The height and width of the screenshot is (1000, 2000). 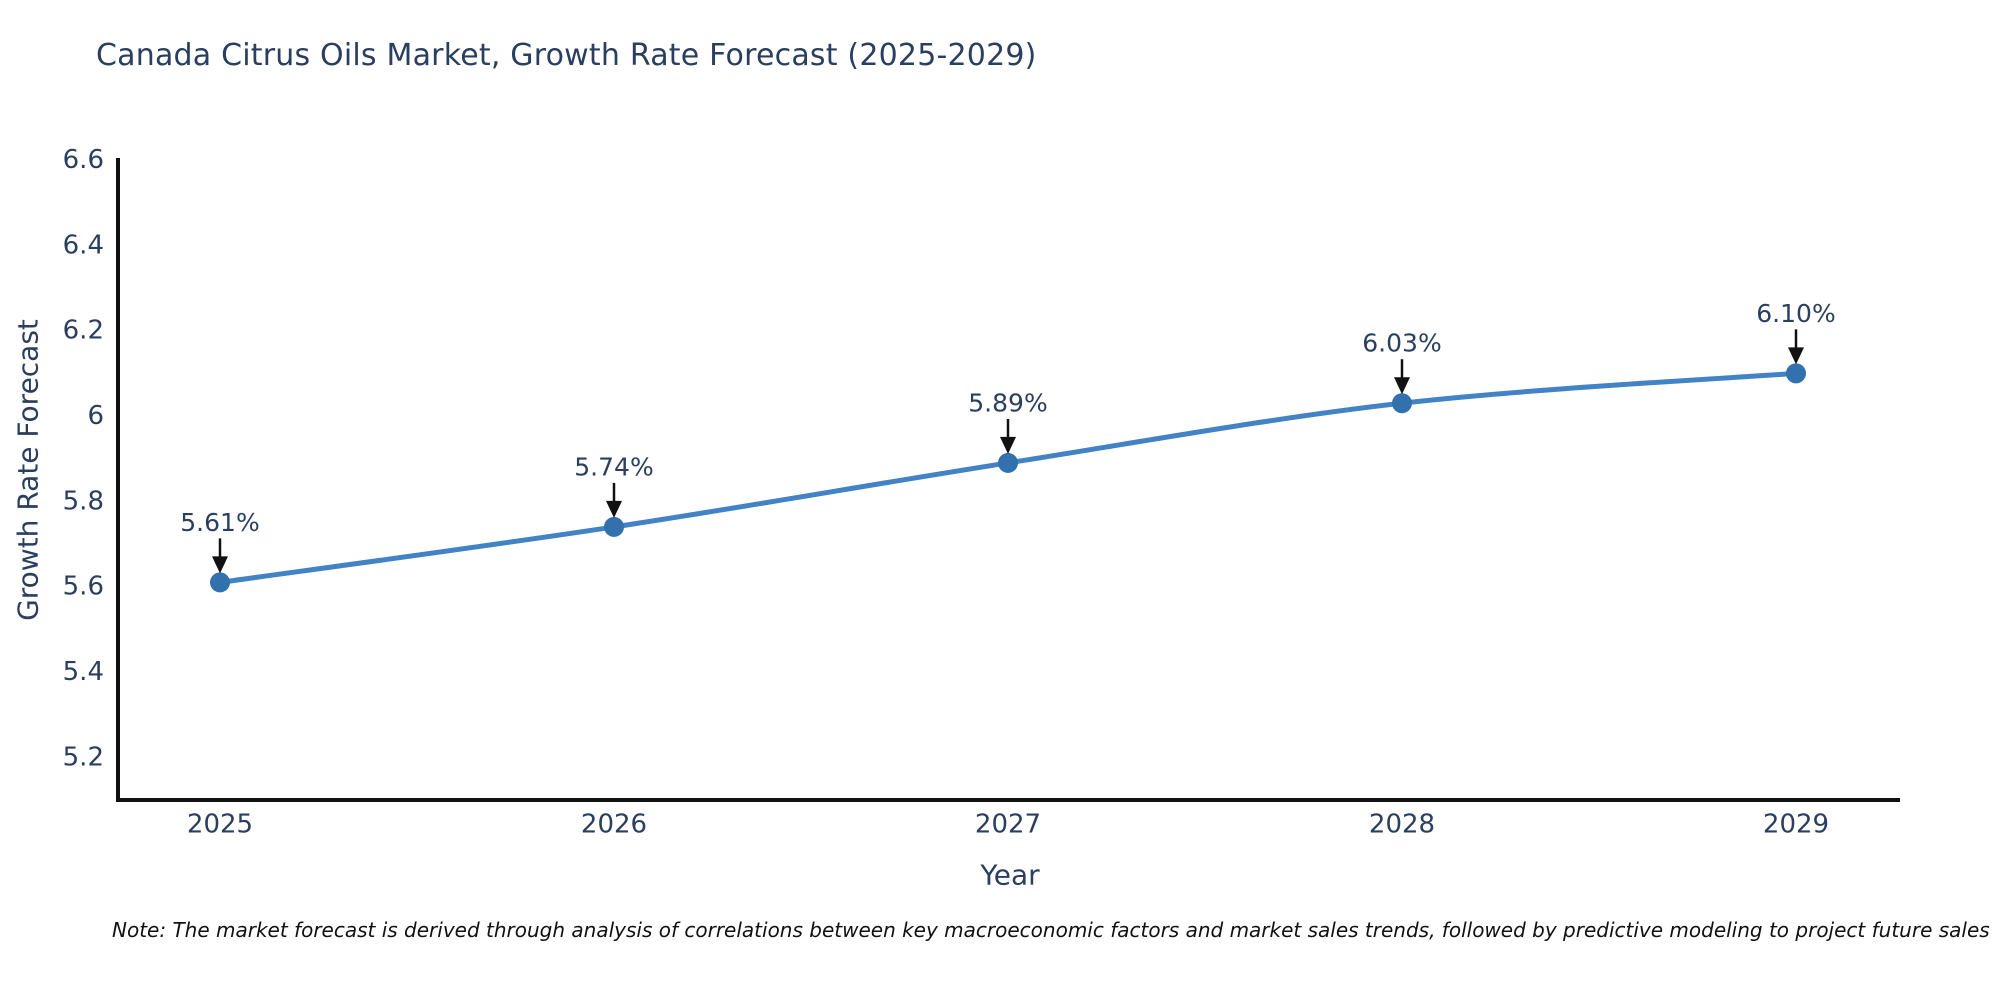 I want to click on y-axis-tick-label: 6, so click(x=95, y=416).